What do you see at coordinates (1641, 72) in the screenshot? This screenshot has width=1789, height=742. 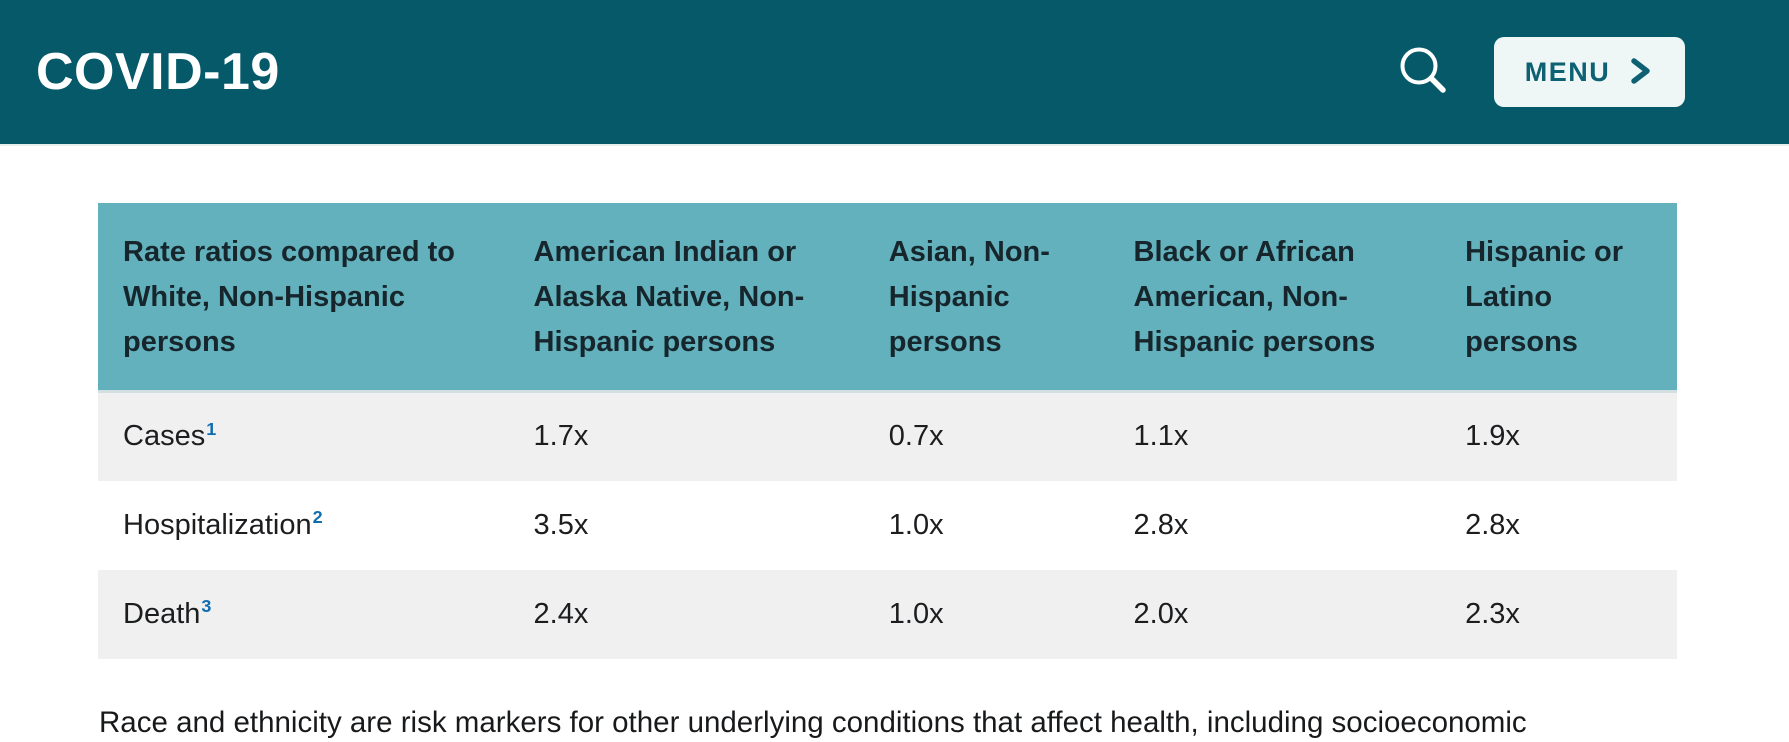 I see `chevron-right-icon` at bounding box center [1641, 72].